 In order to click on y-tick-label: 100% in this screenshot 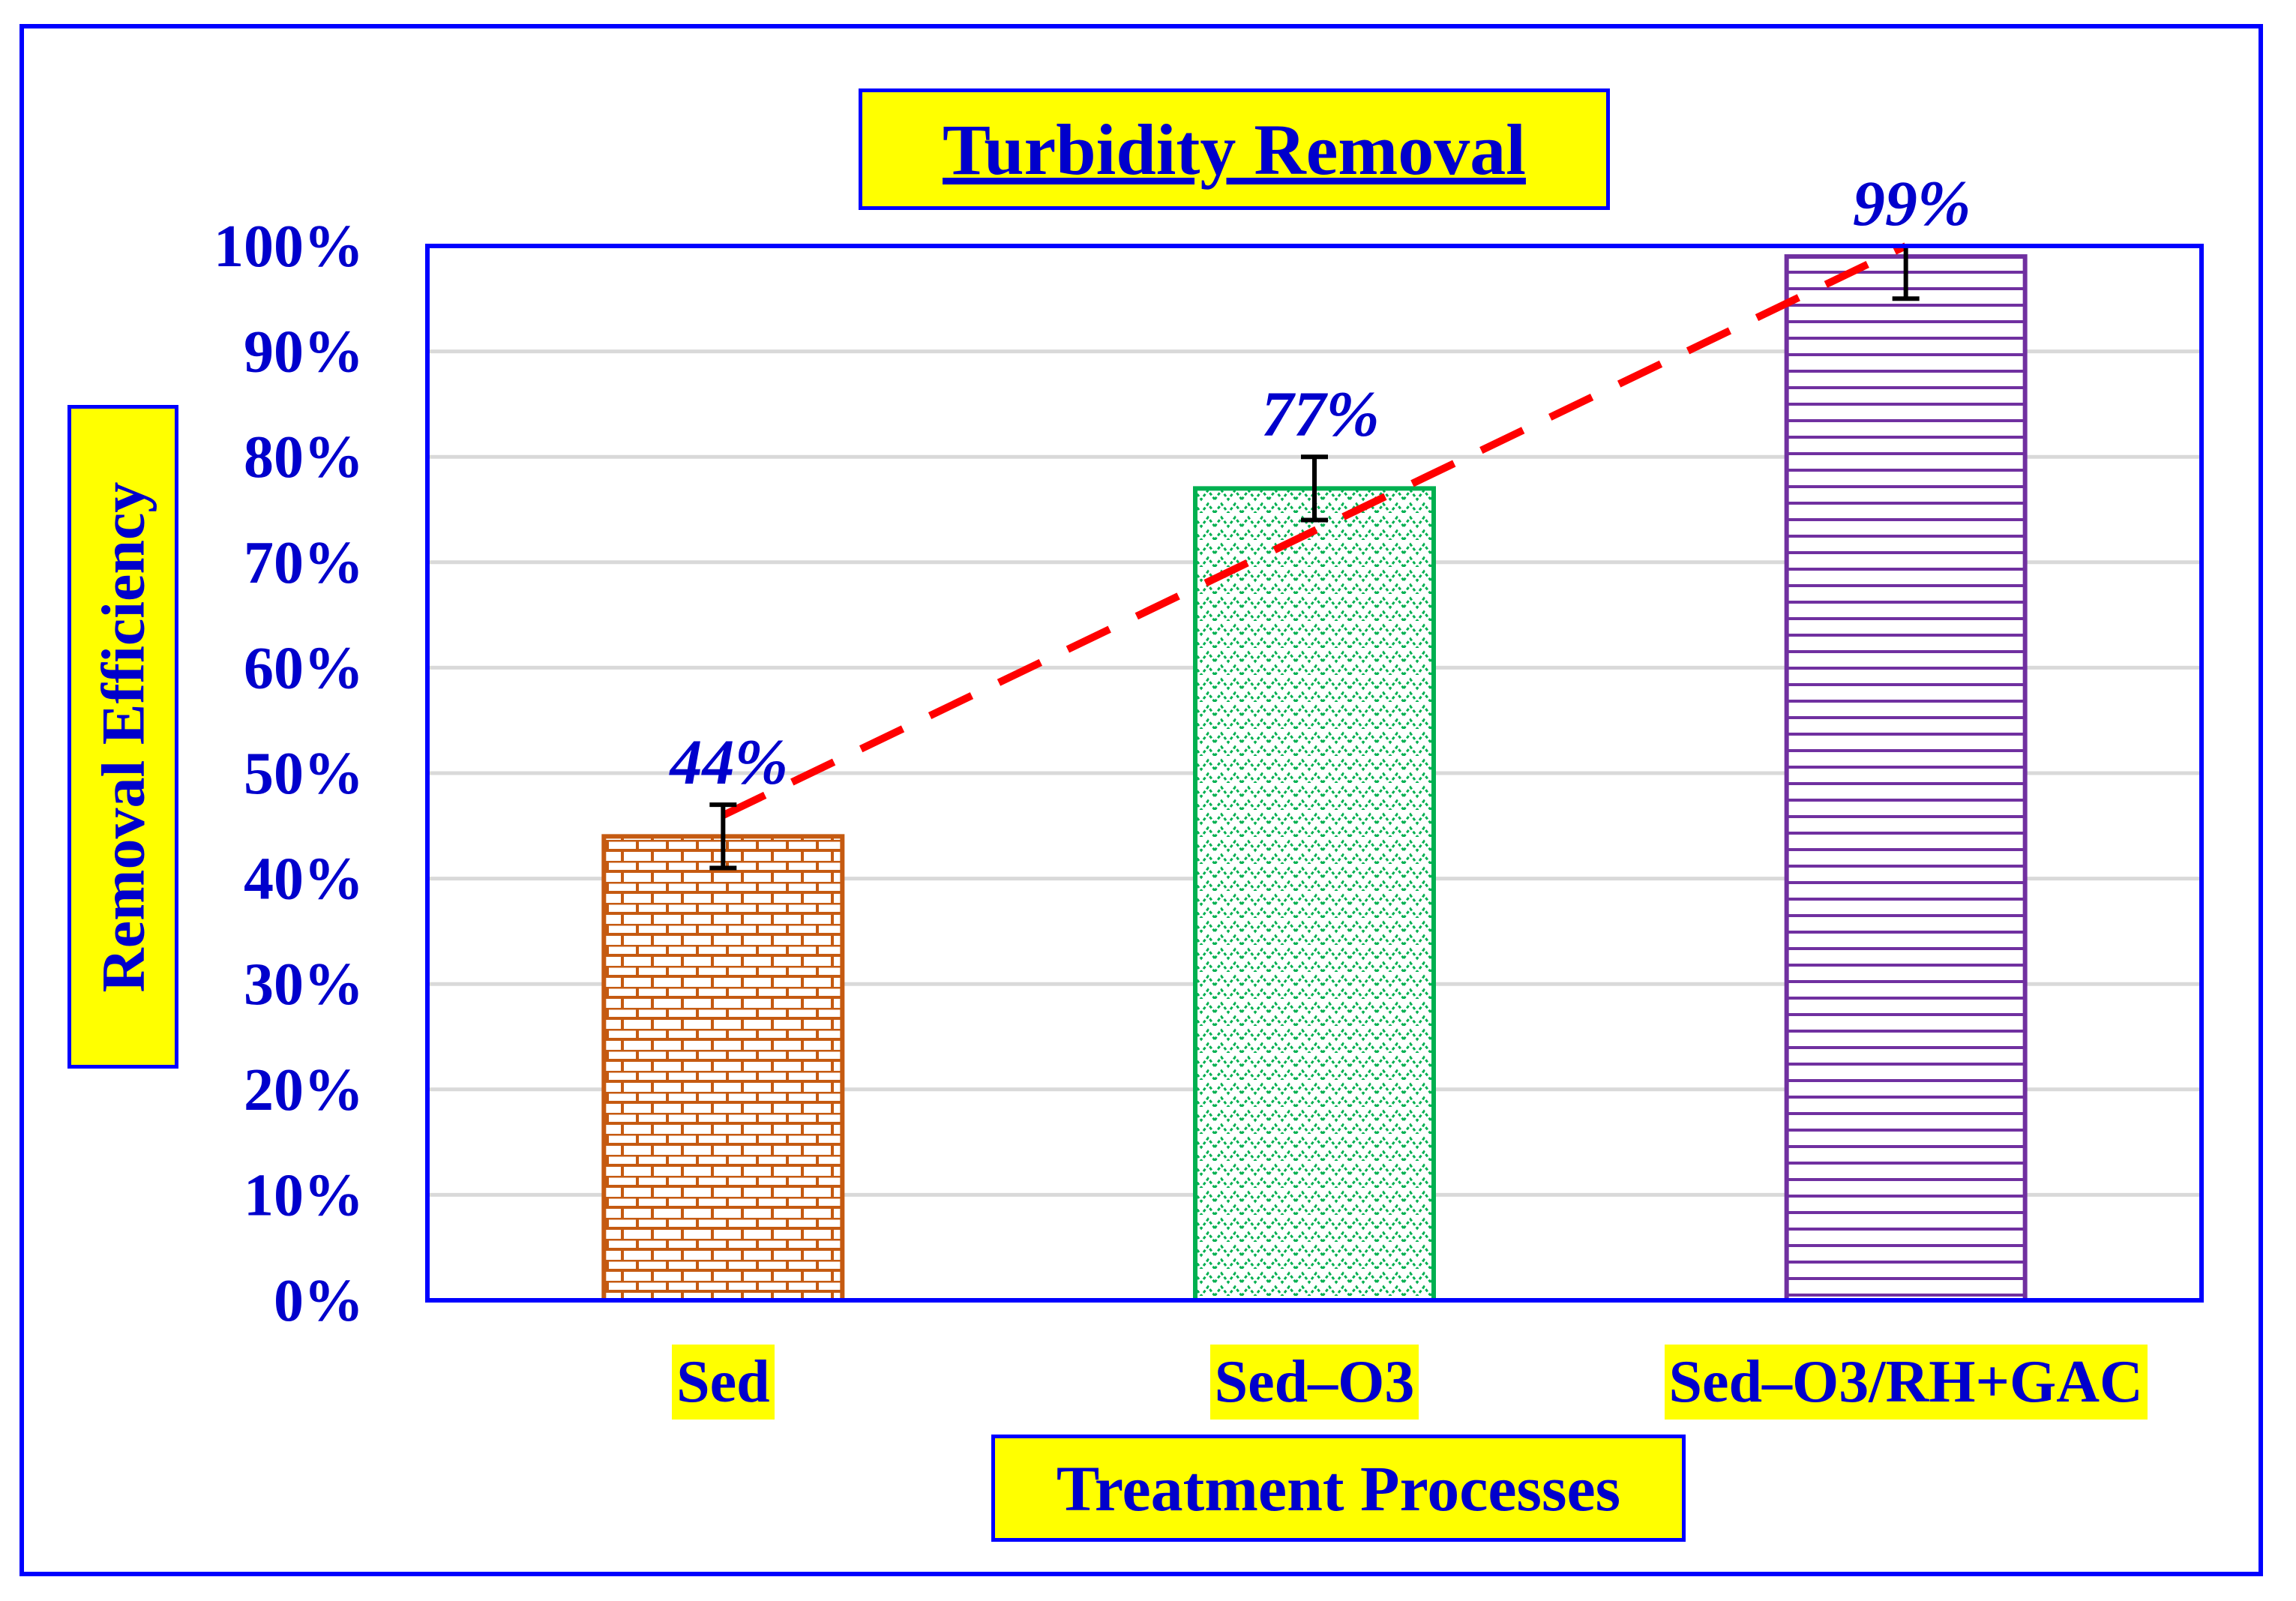, I will do `click(289, 247)`.